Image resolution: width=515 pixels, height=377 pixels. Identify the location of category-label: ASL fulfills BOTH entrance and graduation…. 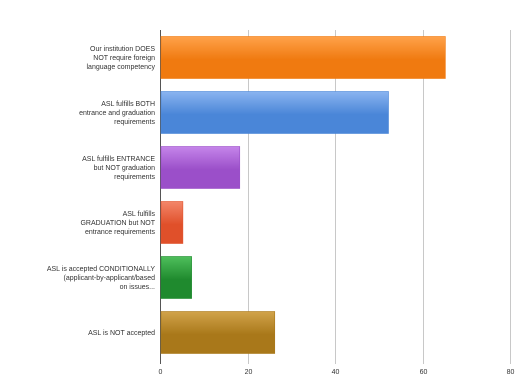
(117, 113).